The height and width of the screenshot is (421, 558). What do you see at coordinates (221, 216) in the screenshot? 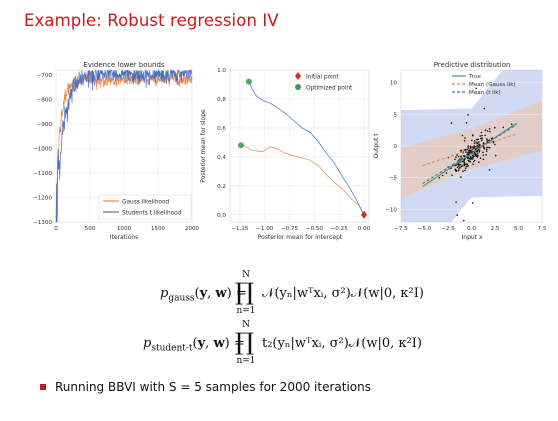
I see `y-tick-label: 0.0` at bounding box center [221, 216].